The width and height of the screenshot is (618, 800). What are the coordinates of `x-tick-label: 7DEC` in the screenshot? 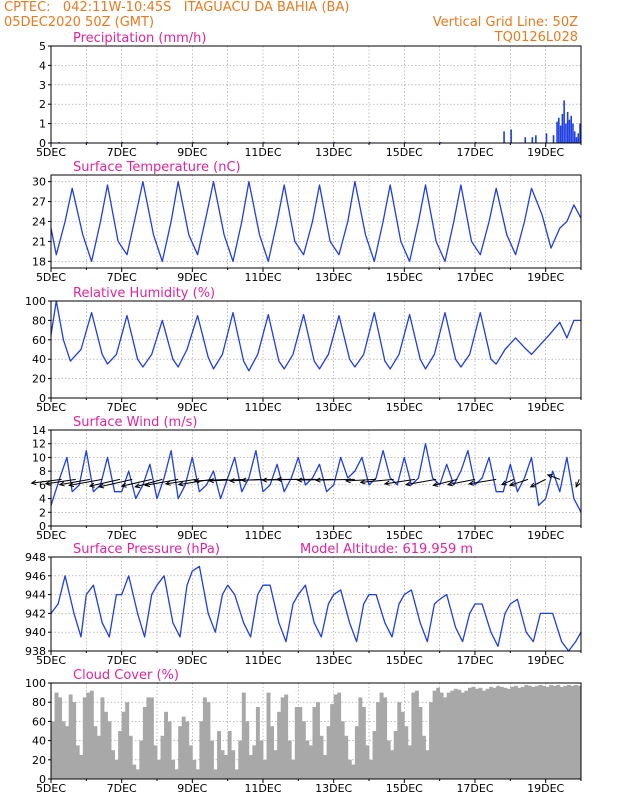 It's located at (122, 535).